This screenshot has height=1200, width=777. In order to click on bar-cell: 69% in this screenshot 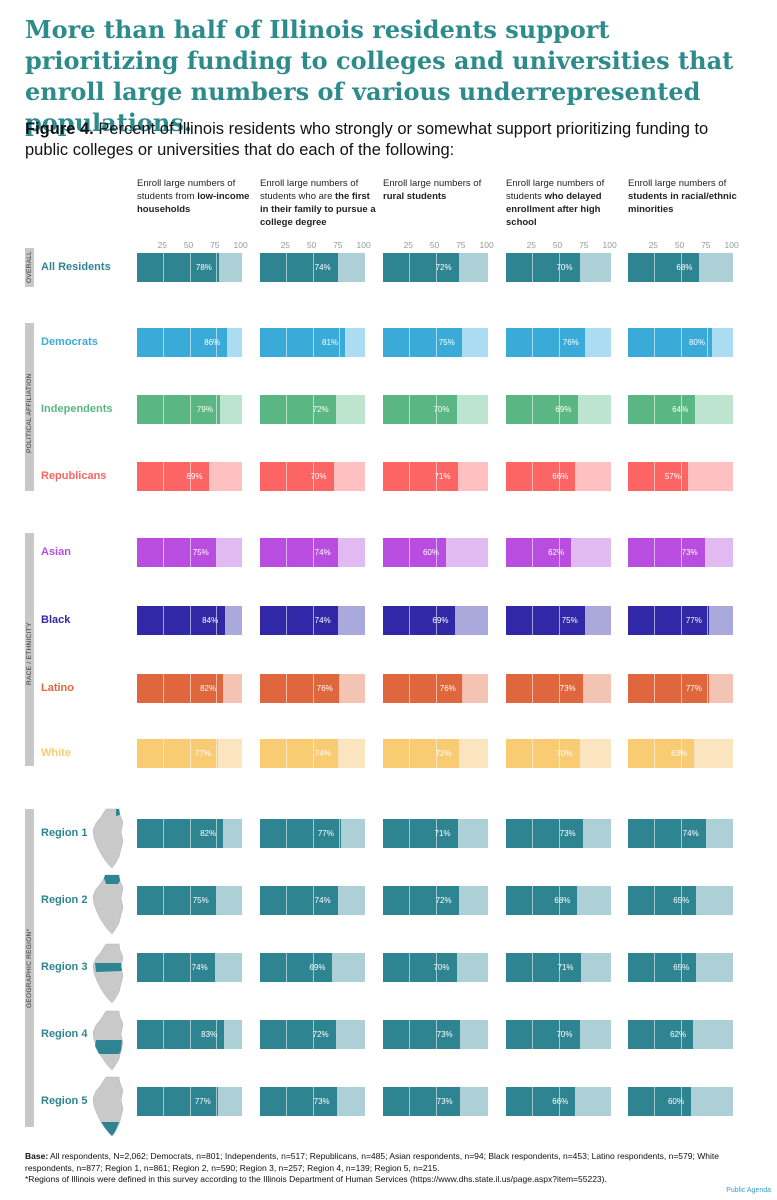, I will do `click(558, 409)`.